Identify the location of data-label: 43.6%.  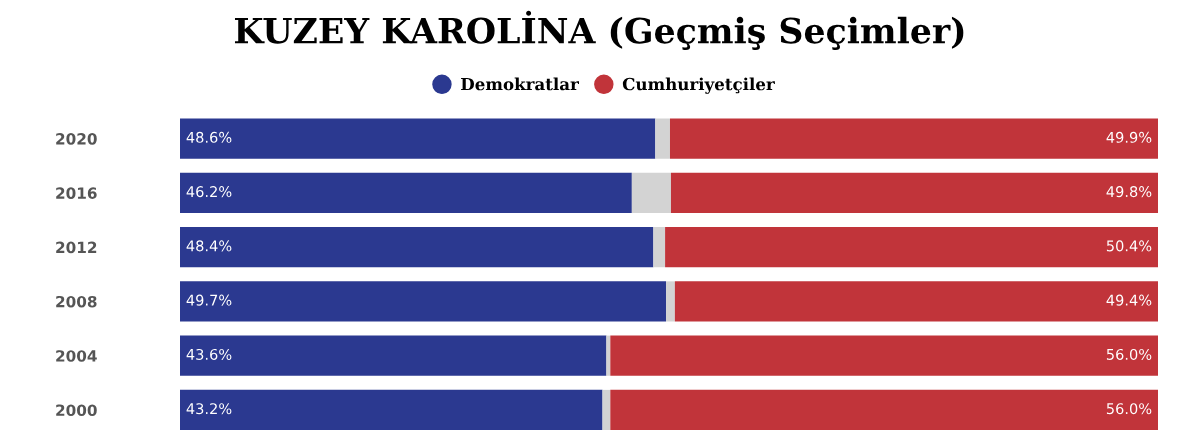
(209, 354).